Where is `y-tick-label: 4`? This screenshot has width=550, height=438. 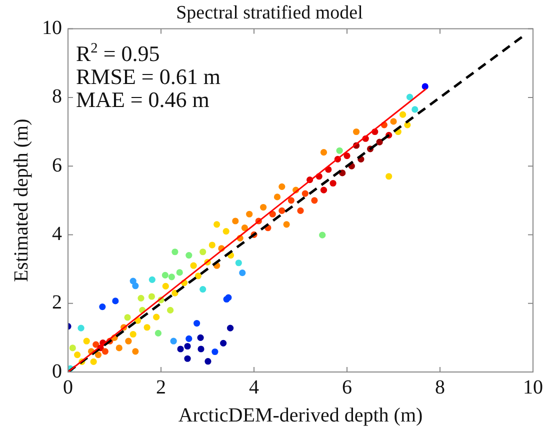 y-tick-label: 4 is located at coordinates (57, 233).